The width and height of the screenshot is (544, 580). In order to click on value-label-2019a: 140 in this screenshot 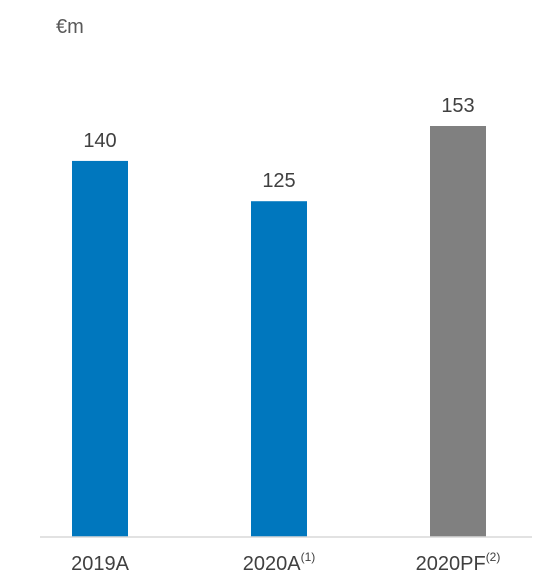, I will do `click(99, 141)`.